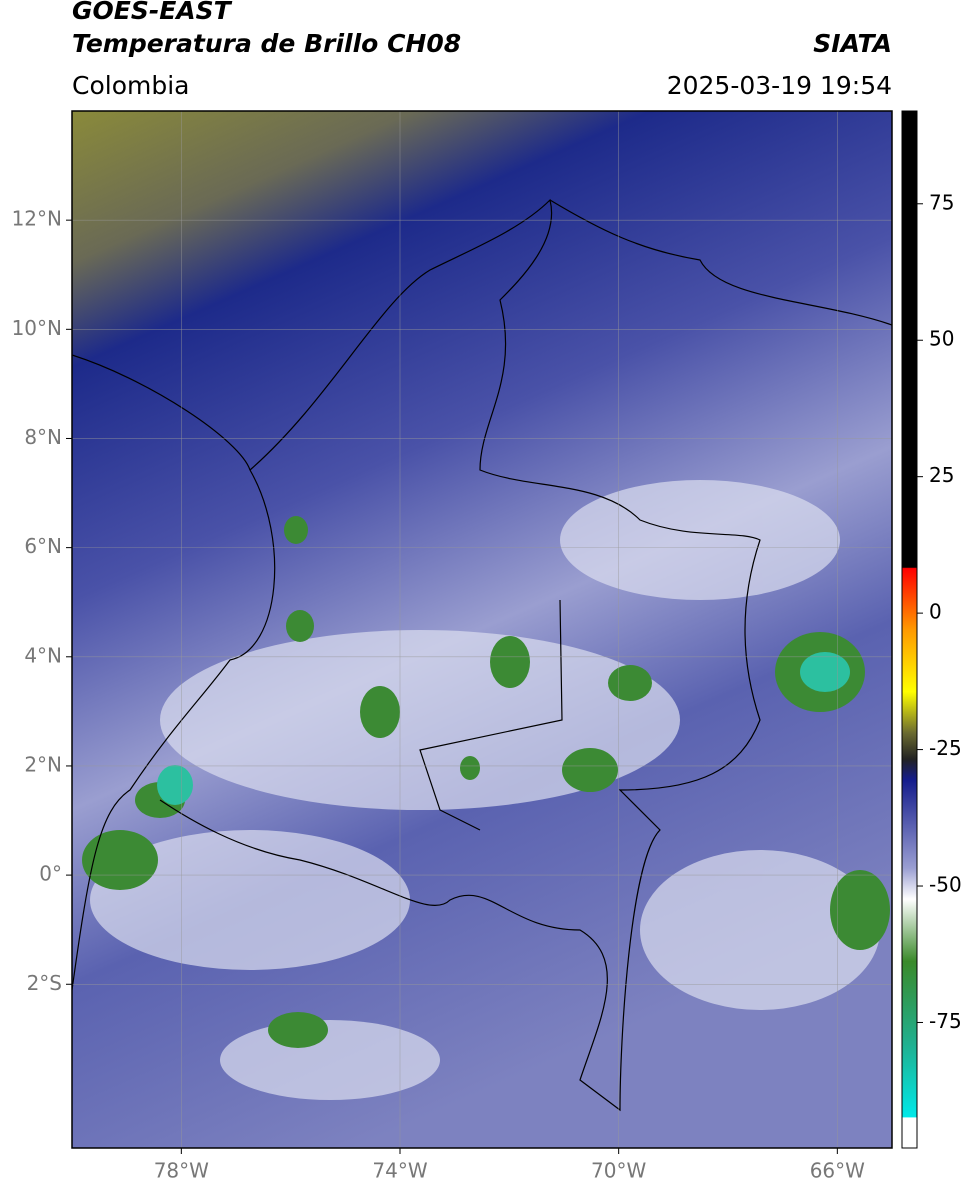 This screenshot has height=1190, width=966. What do you see at coordinates (941, 339) in the screenshot?
I see `colorbar-tick-label: 50` at bounding box center [941, 339].